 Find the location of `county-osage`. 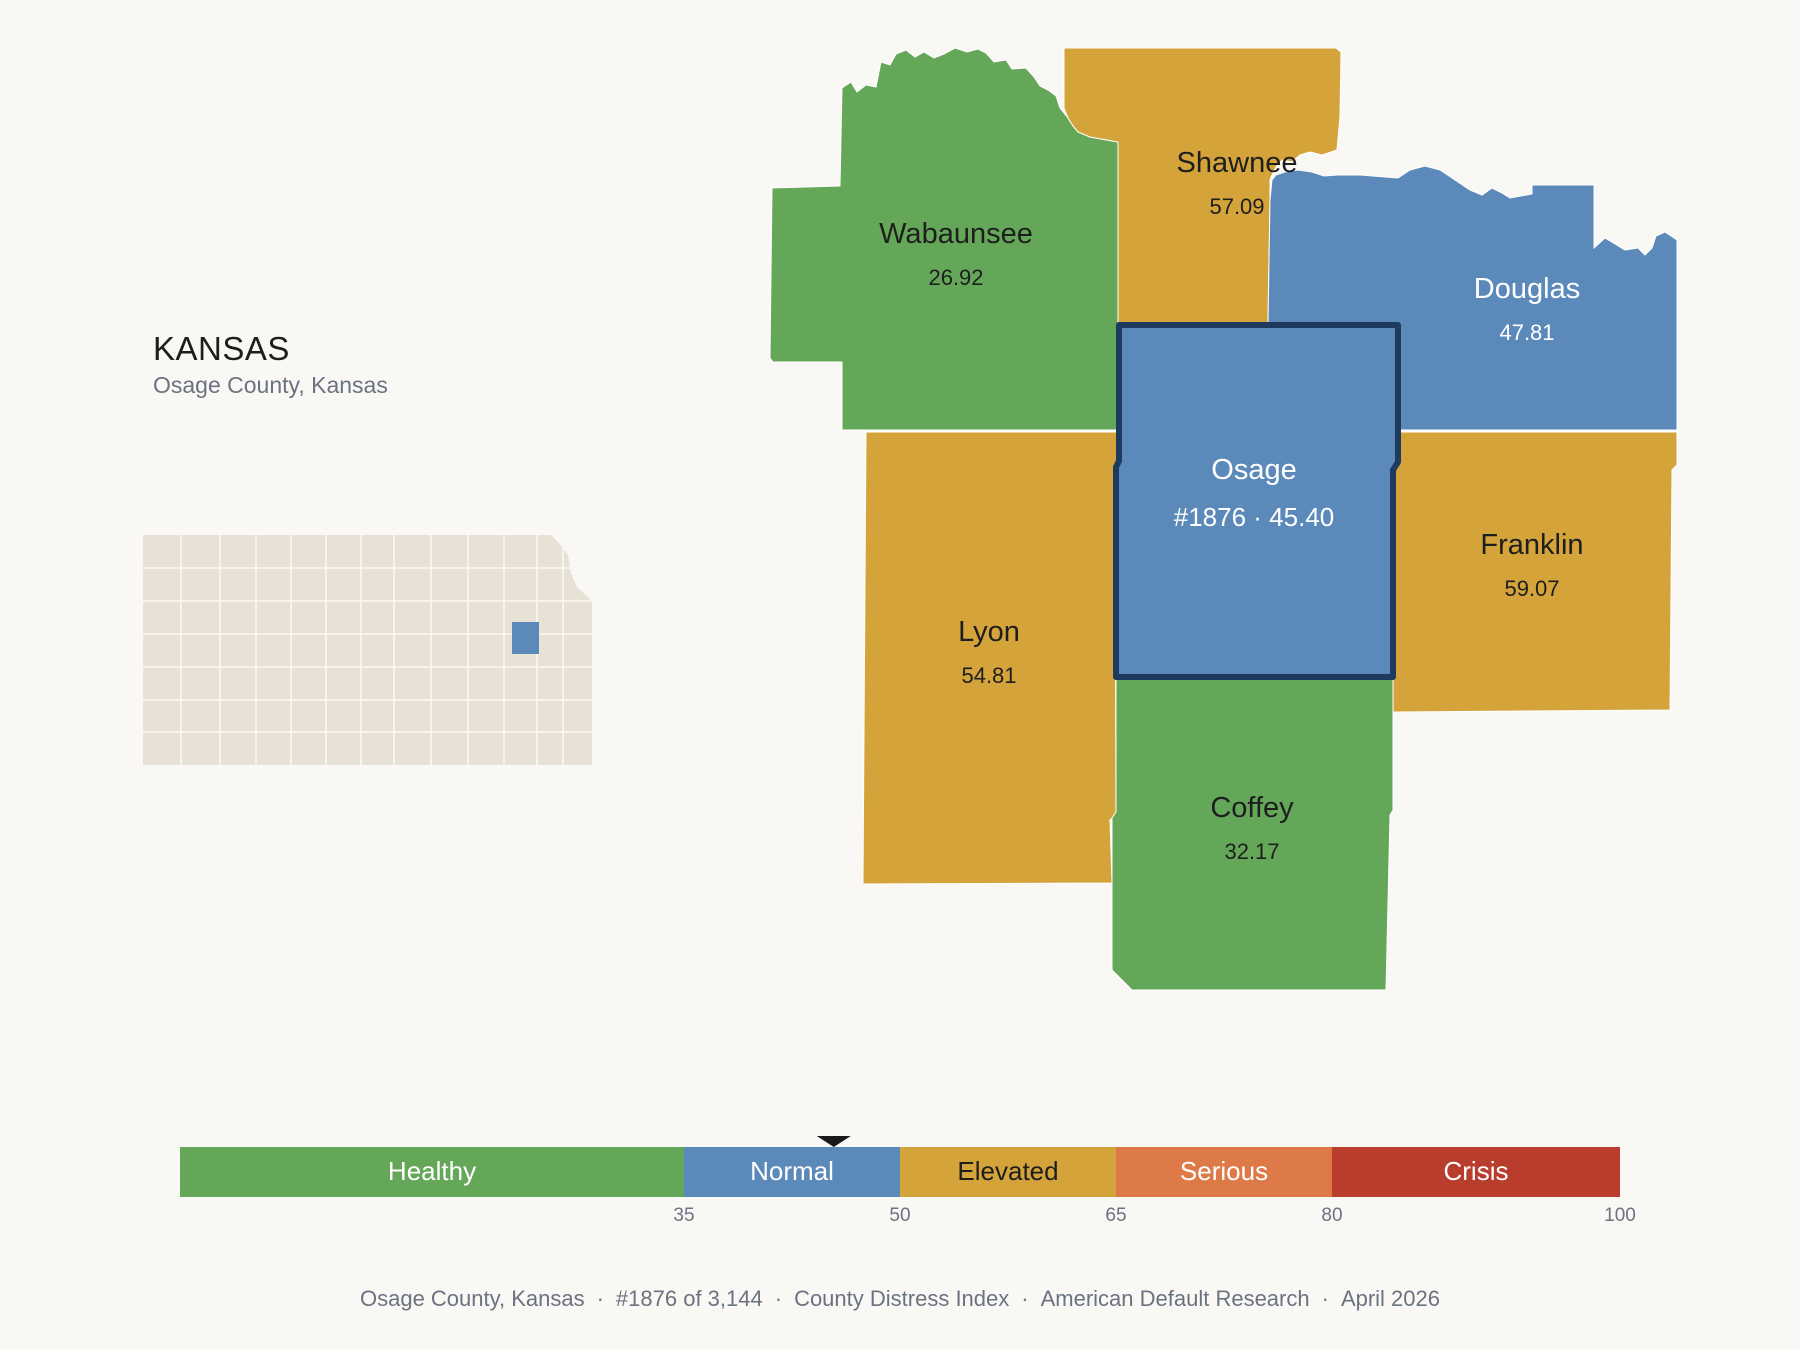

county-osage is located at coordinates (1257, 501).